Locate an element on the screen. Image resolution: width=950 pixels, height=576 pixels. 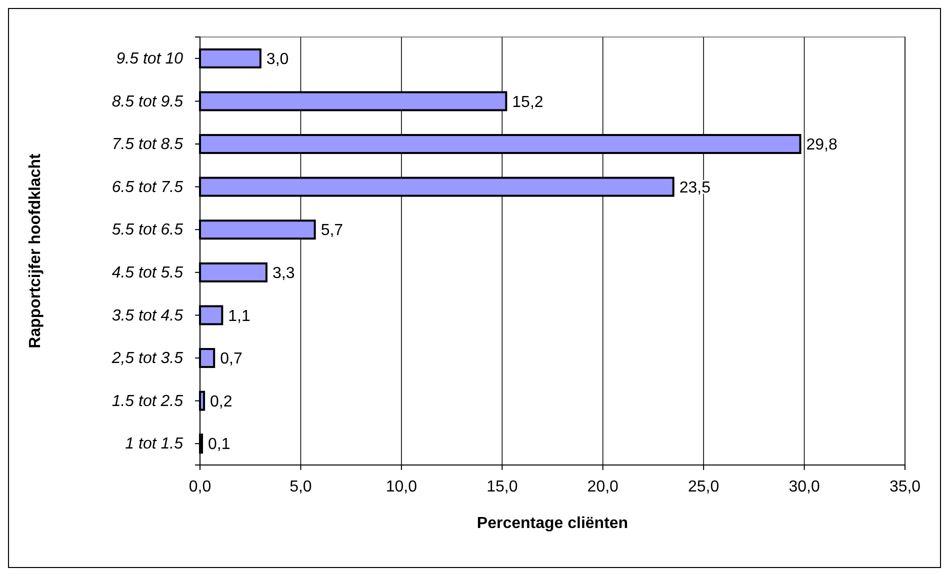
y-tick-label: 7.5 tot 8.5 is located at coordinates (148, 145).